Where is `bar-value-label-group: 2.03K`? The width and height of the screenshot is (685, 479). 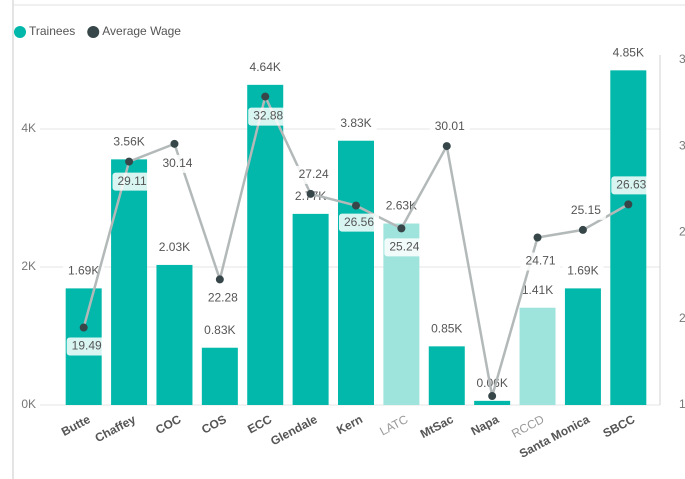 bar-value-label-group: 2.03K is located at coordinates (174, 247).